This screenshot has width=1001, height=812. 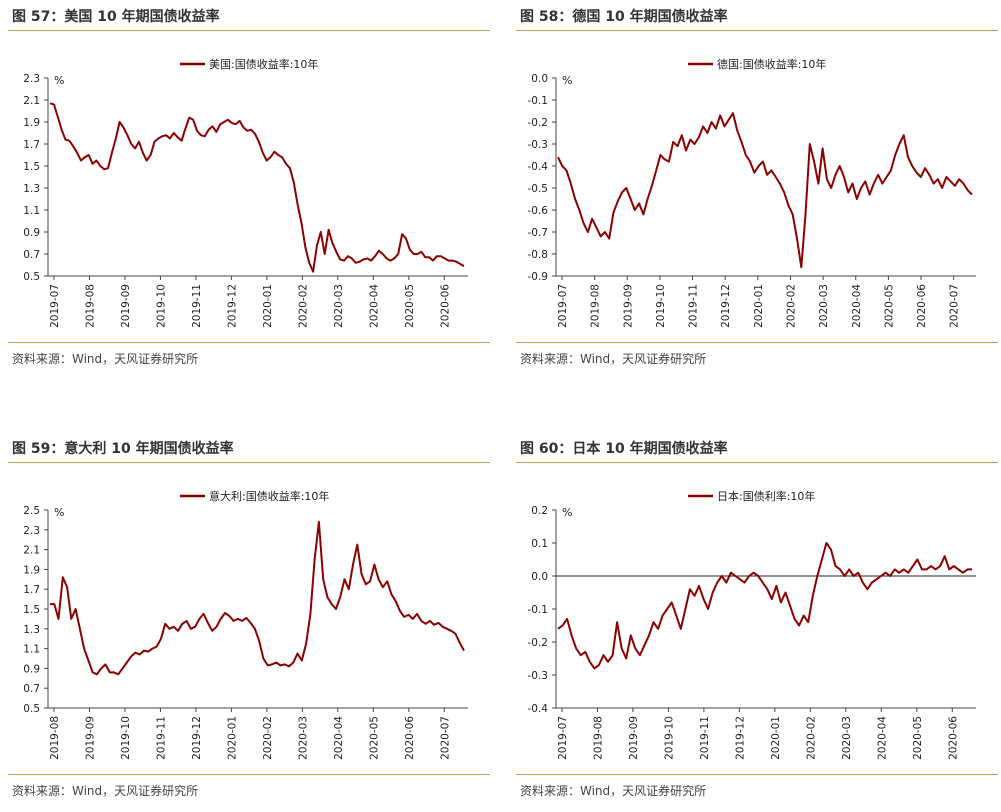 I want to click on y-tick-label: -0.8, so click(x=538, y=255).